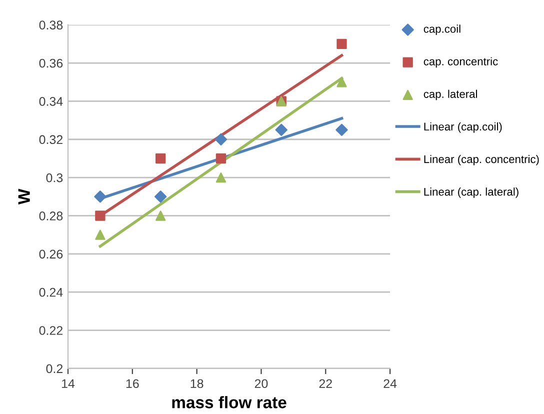  Describe the element at coordinates (481, 160) in the screenshot. I see `legend-label: Linear (cap. concentric)` at that location.